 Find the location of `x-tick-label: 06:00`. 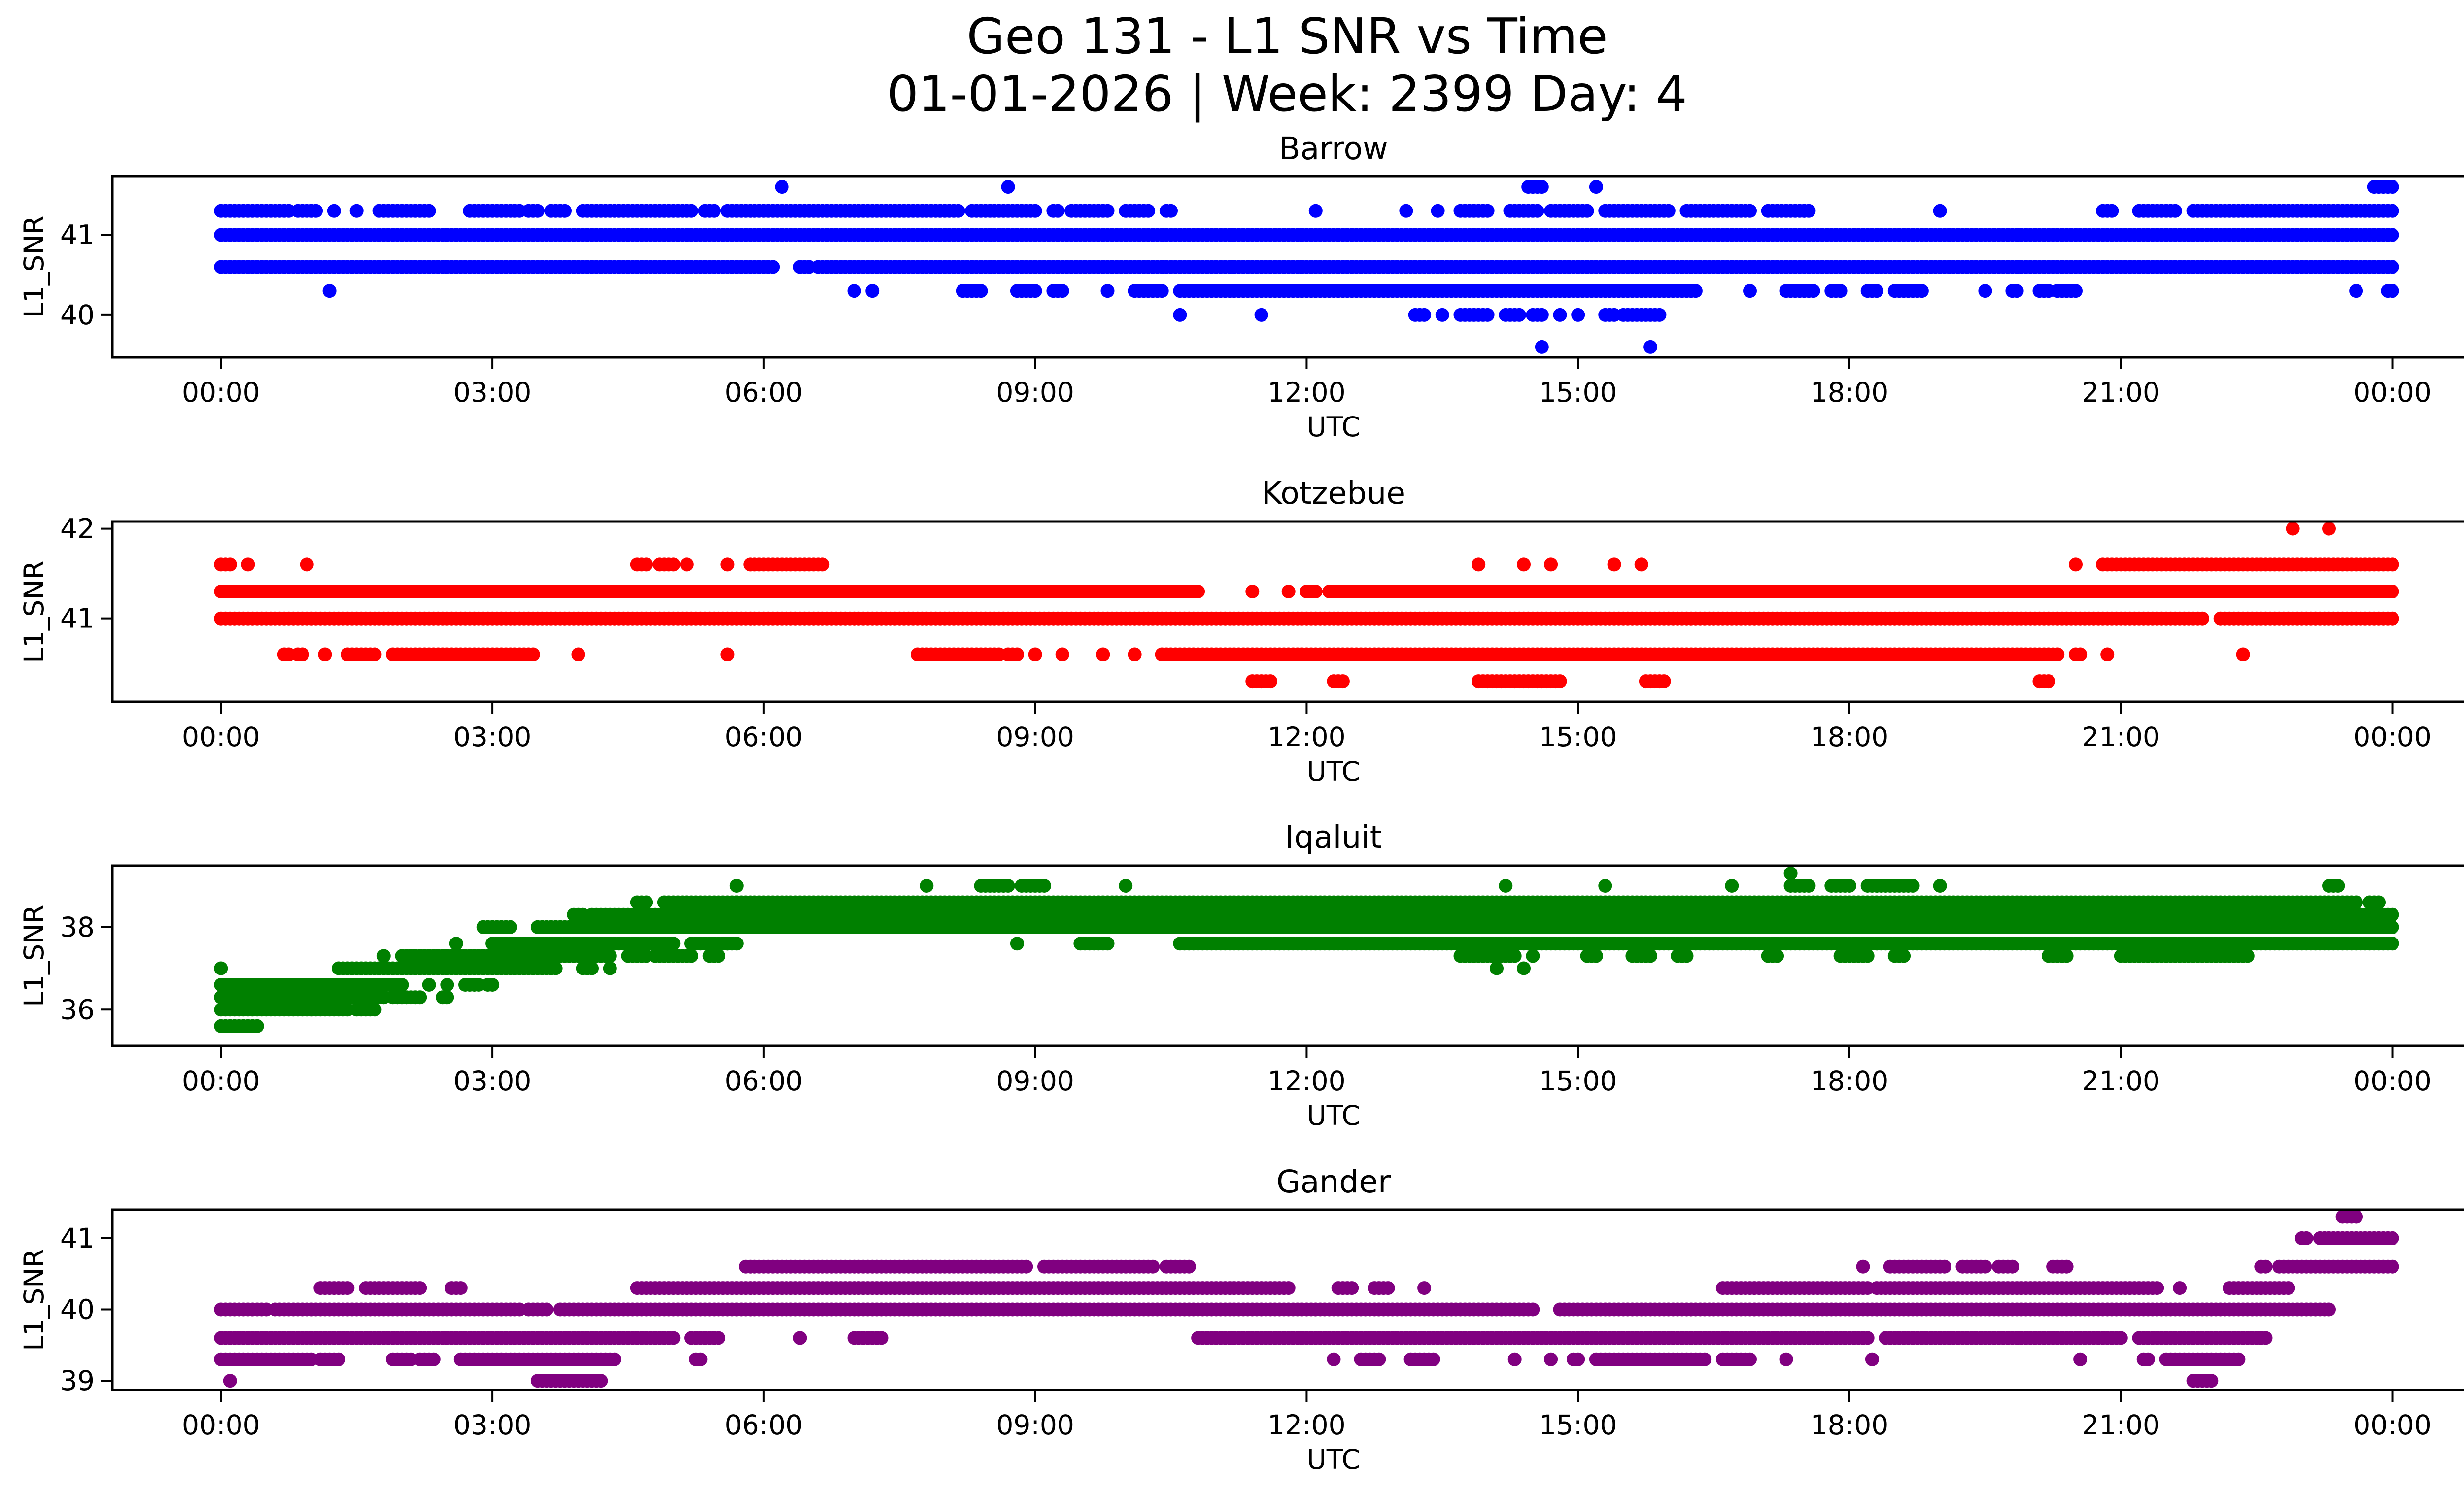

x-tick-label: 06:00 is located at coordinates (764, 737).